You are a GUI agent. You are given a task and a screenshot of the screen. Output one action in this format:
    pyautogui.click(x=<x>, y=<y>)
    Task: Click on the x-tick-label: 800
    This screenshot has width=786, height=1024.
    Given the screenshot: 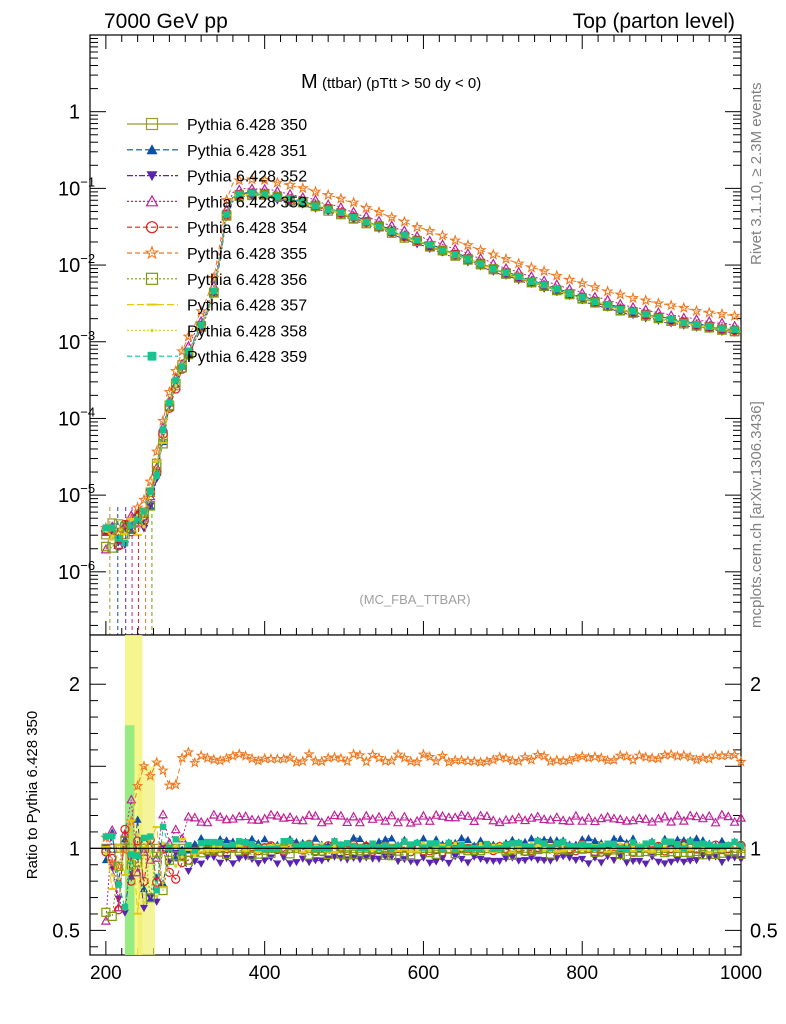 What is the action you would take?
    pyautogui.click(x=582, y=973)
    